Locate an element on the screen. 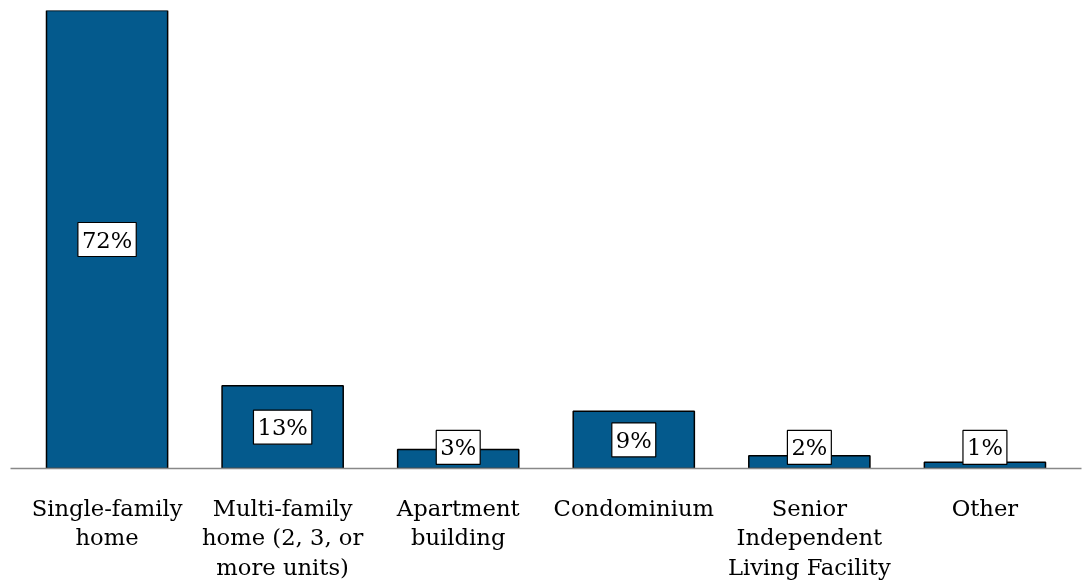 This screenshot has width=1091, height=586. bar is located at coordinates (107, 239).